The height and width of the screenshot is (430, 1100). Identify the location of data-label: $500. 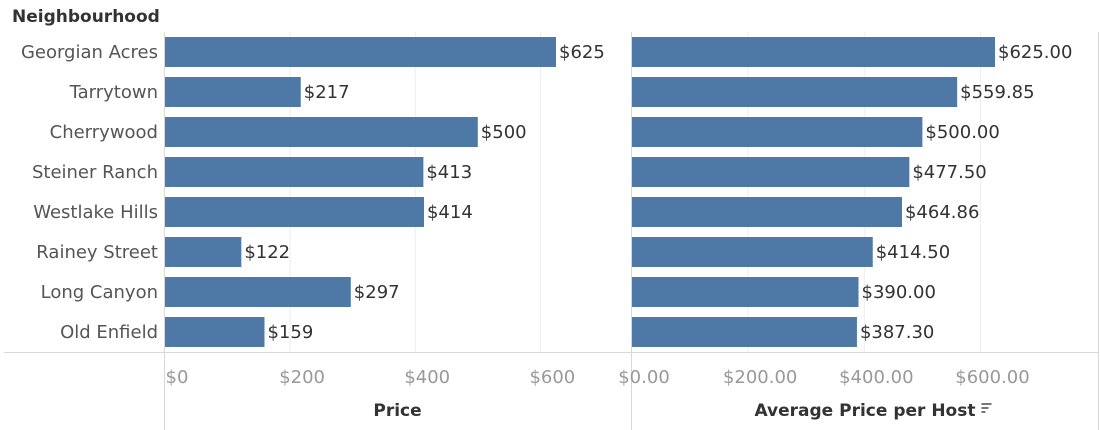
(504, 132).